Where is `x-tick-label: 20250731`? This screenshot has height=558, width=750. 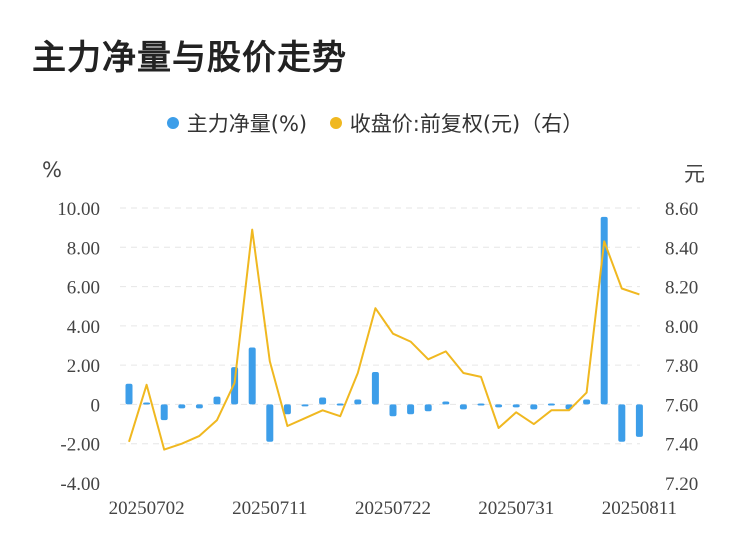
x-tick-label: 20250731 is located at coordinates (516, 508).